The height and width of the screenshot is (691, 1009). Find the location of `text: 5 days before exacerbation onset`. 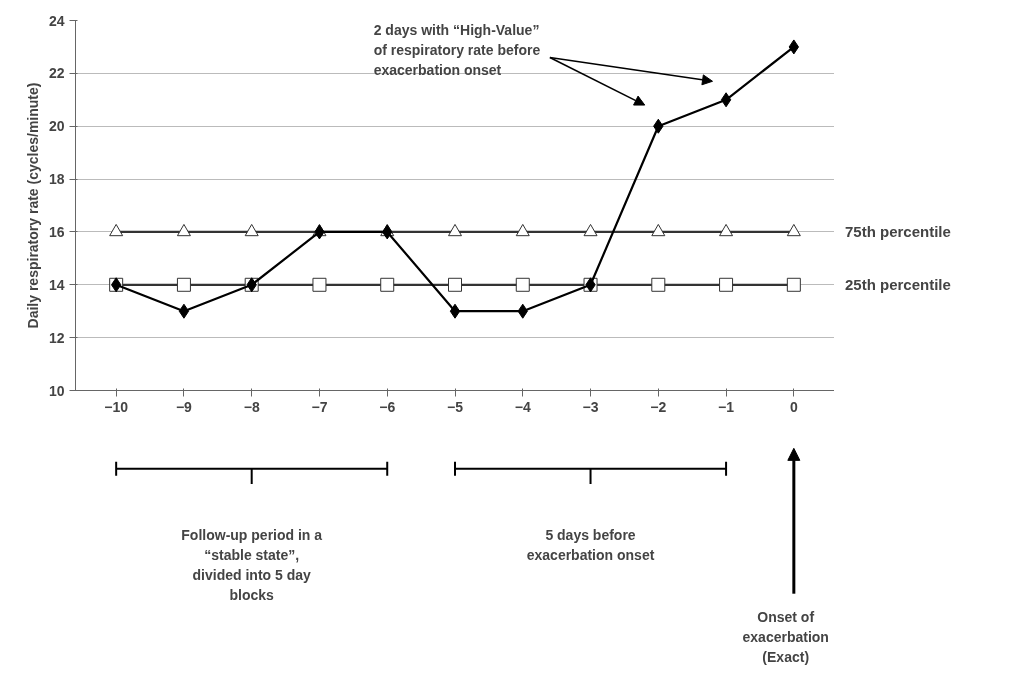

text: 5 days before exacerbation onset is located at coordinates (590, 545).